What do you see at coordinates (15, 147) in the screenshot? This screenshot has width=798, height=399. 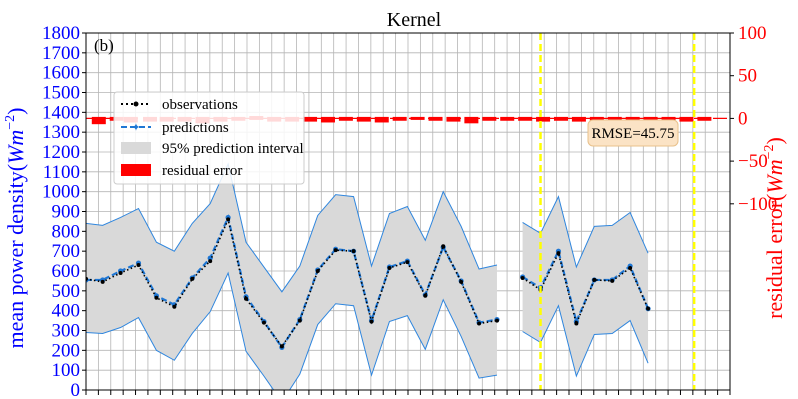 I see `y-axis-left-label-unit: Wm` at bounding box center [15, 147].